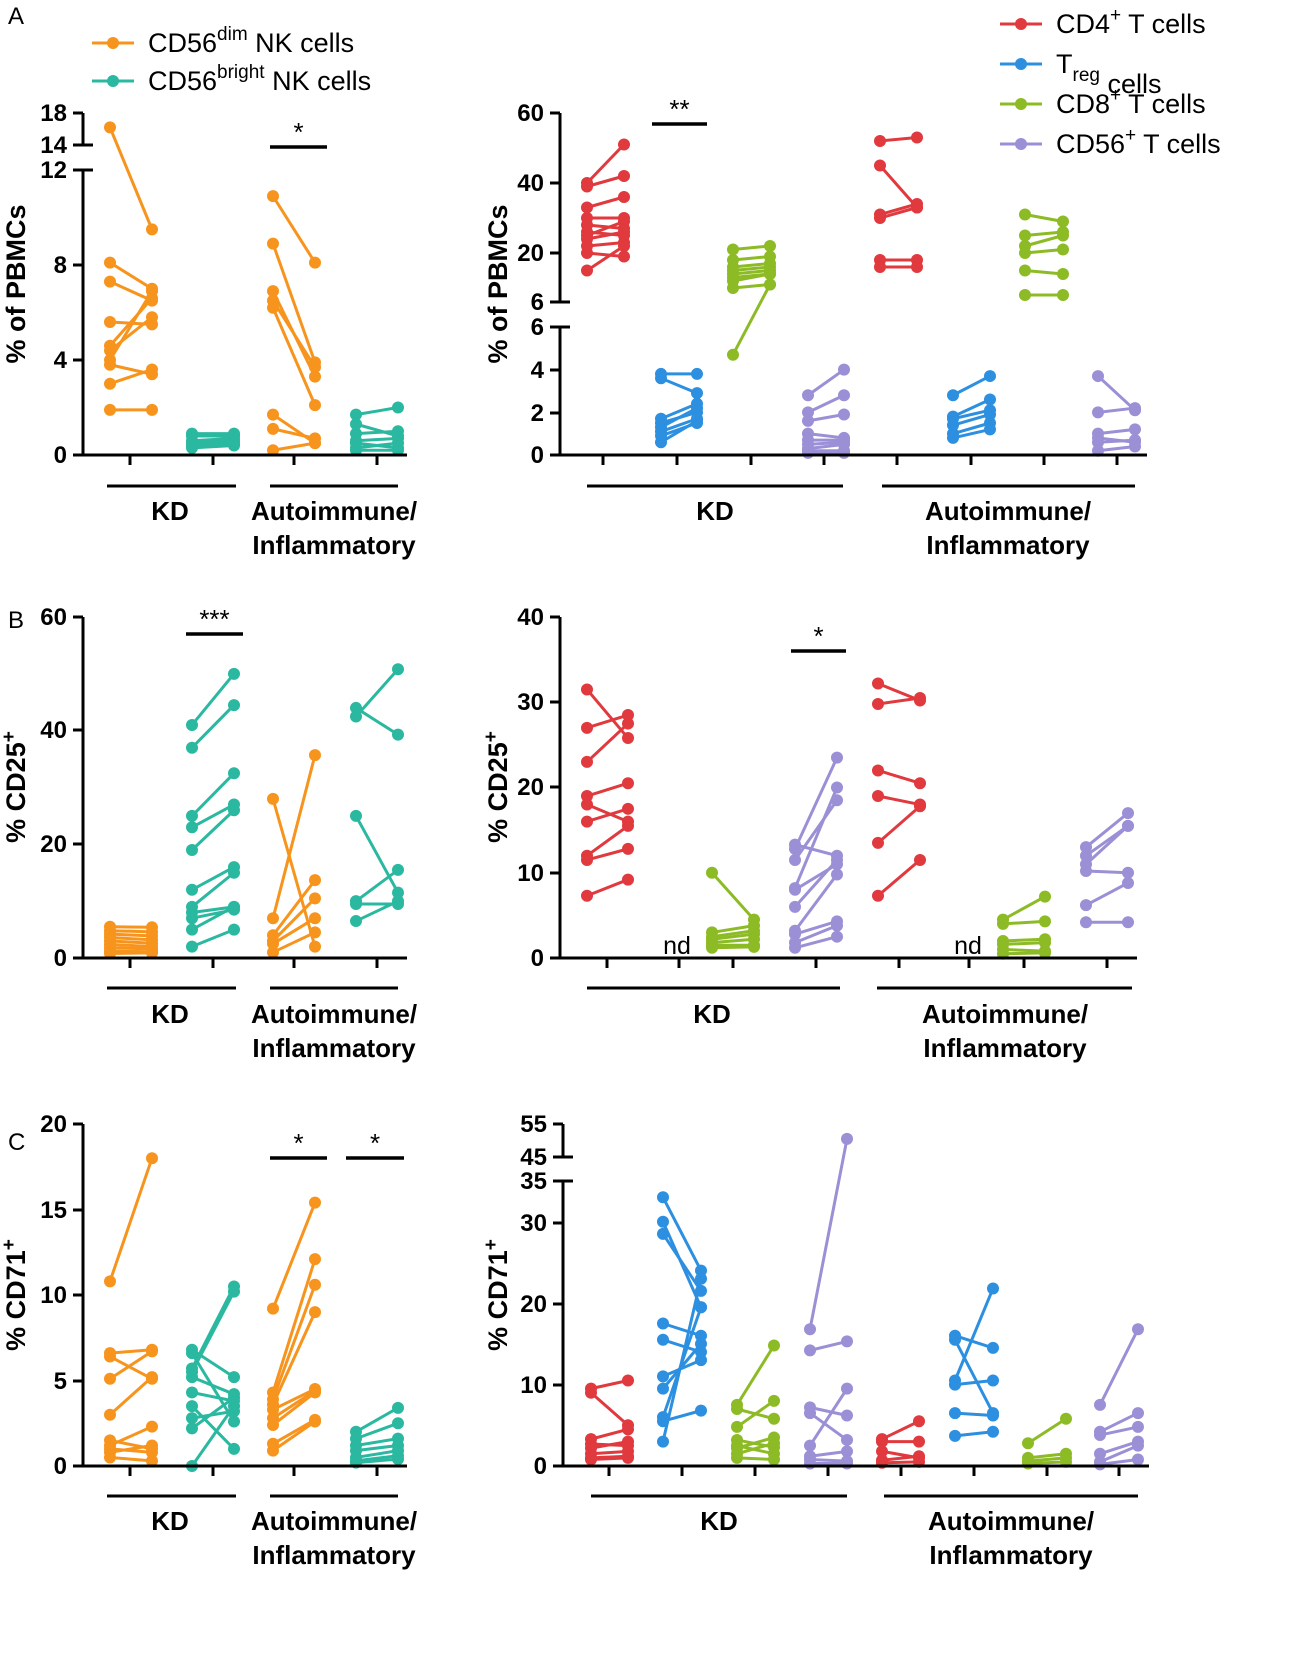  What do you see at coordinates (497, 1295) in the screenshot?
I see `y-axis-label: % CD71+` at bounding box center [497, 1295].